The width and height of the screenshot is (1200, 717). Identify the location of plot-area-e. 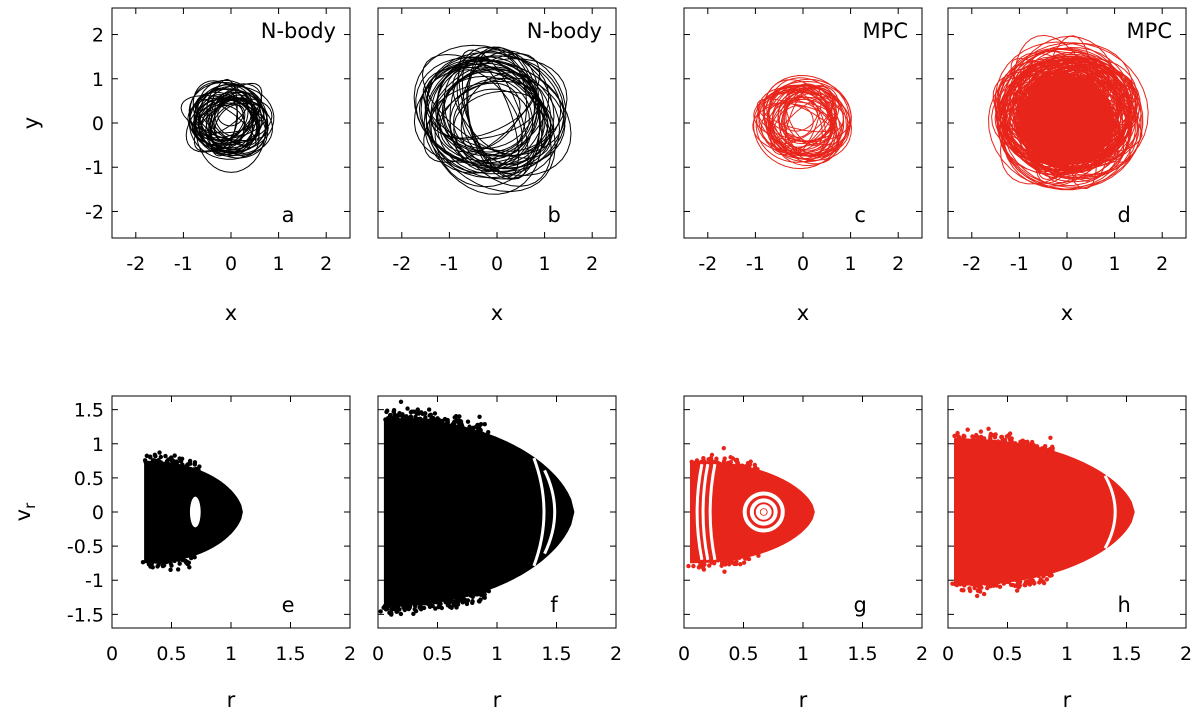
(191, 511).